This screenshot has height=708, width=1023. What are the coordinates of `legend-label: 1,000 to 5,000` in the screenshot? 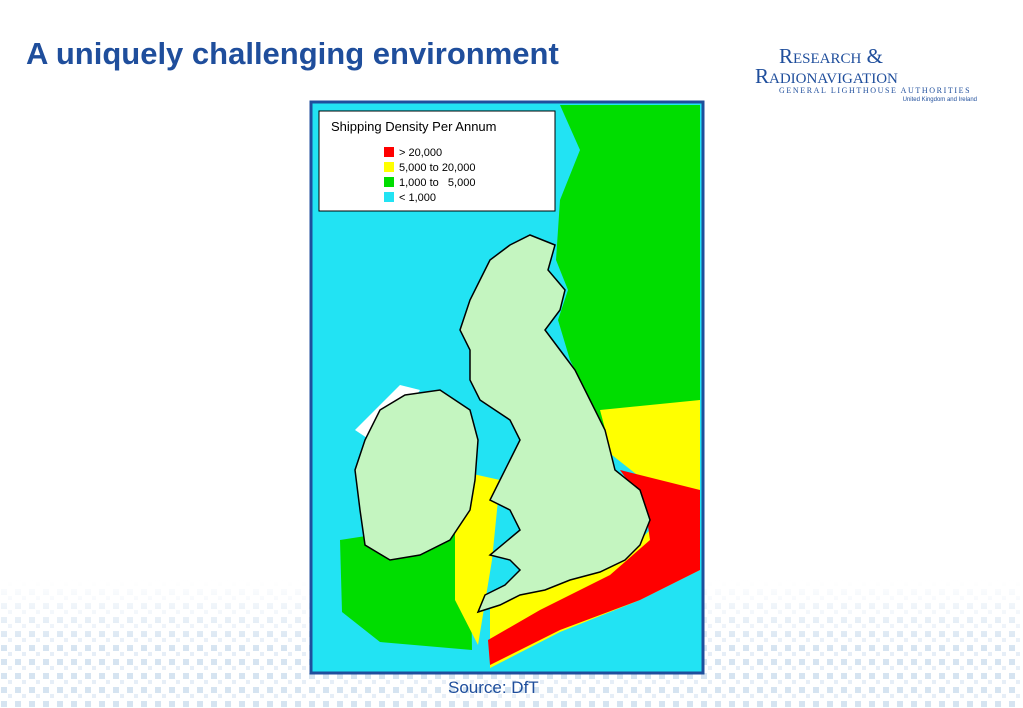 It's located at (437, 183).